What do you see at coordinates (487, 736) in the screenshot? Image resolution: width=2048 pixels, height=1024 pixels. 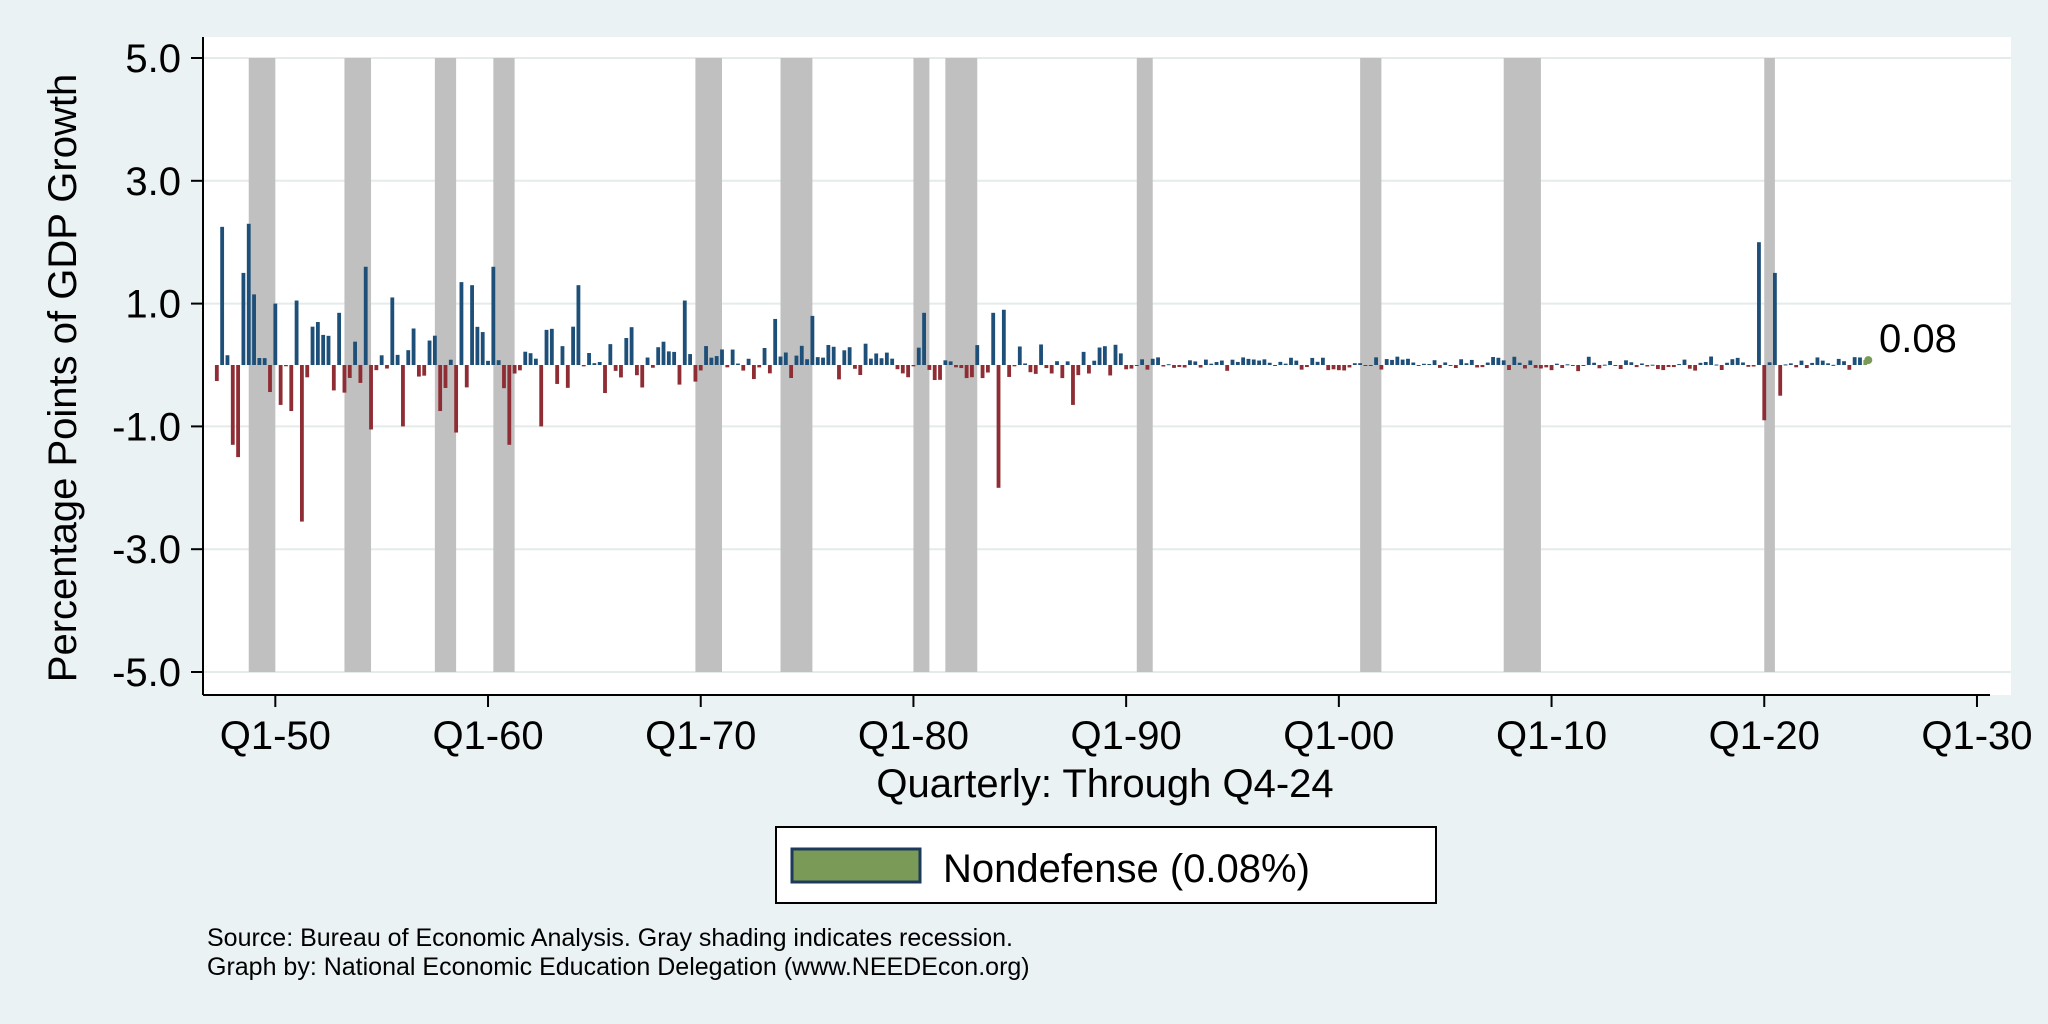 I see `x-tick-label: Q1-60` at bounding box center [487, 736].